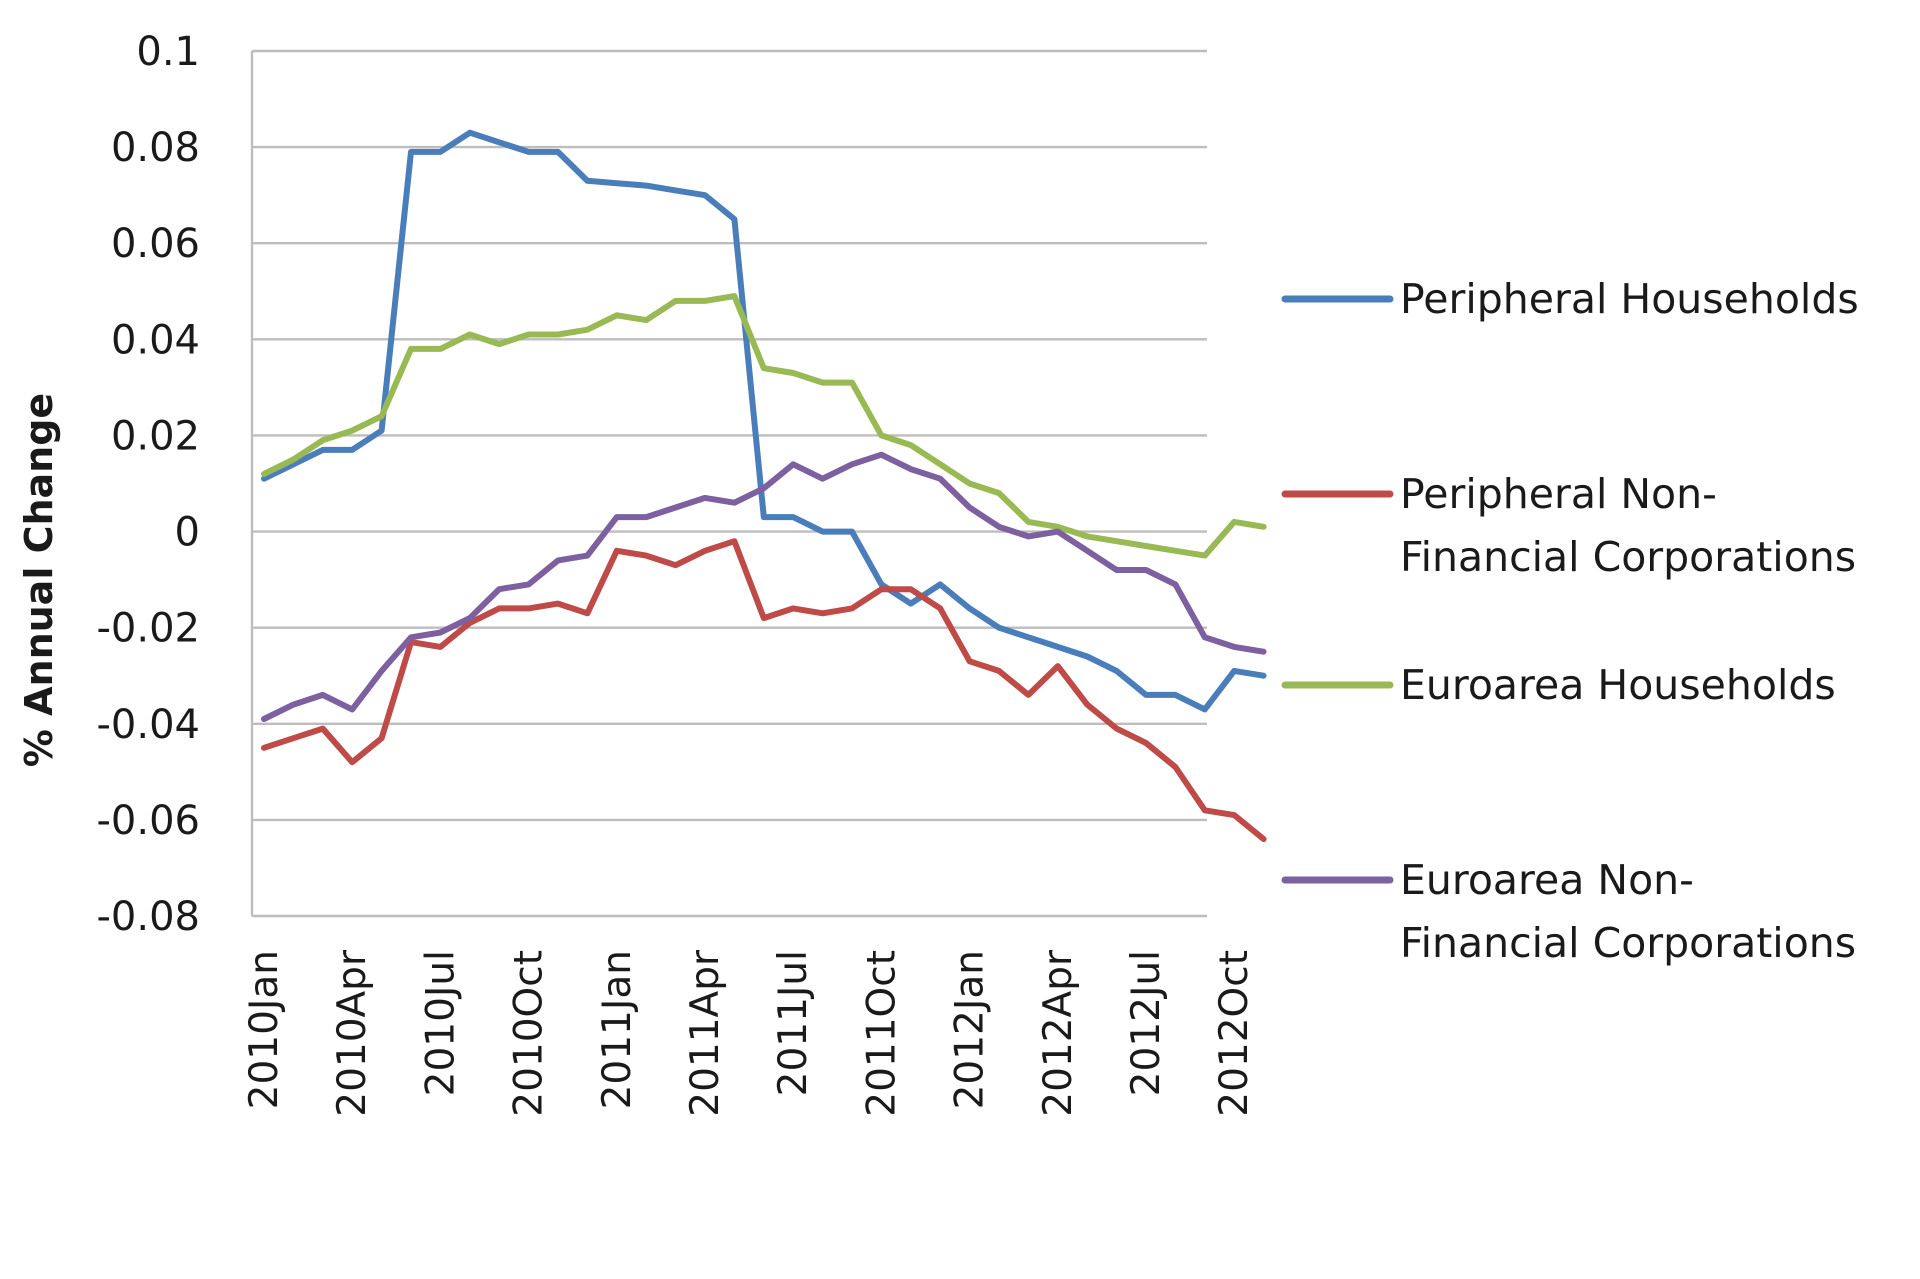  Describe the element at coordinates (1628, 525) in the screenshot. I see `legend-label-2: Peripheral Non-Financial Corporations` at that location.